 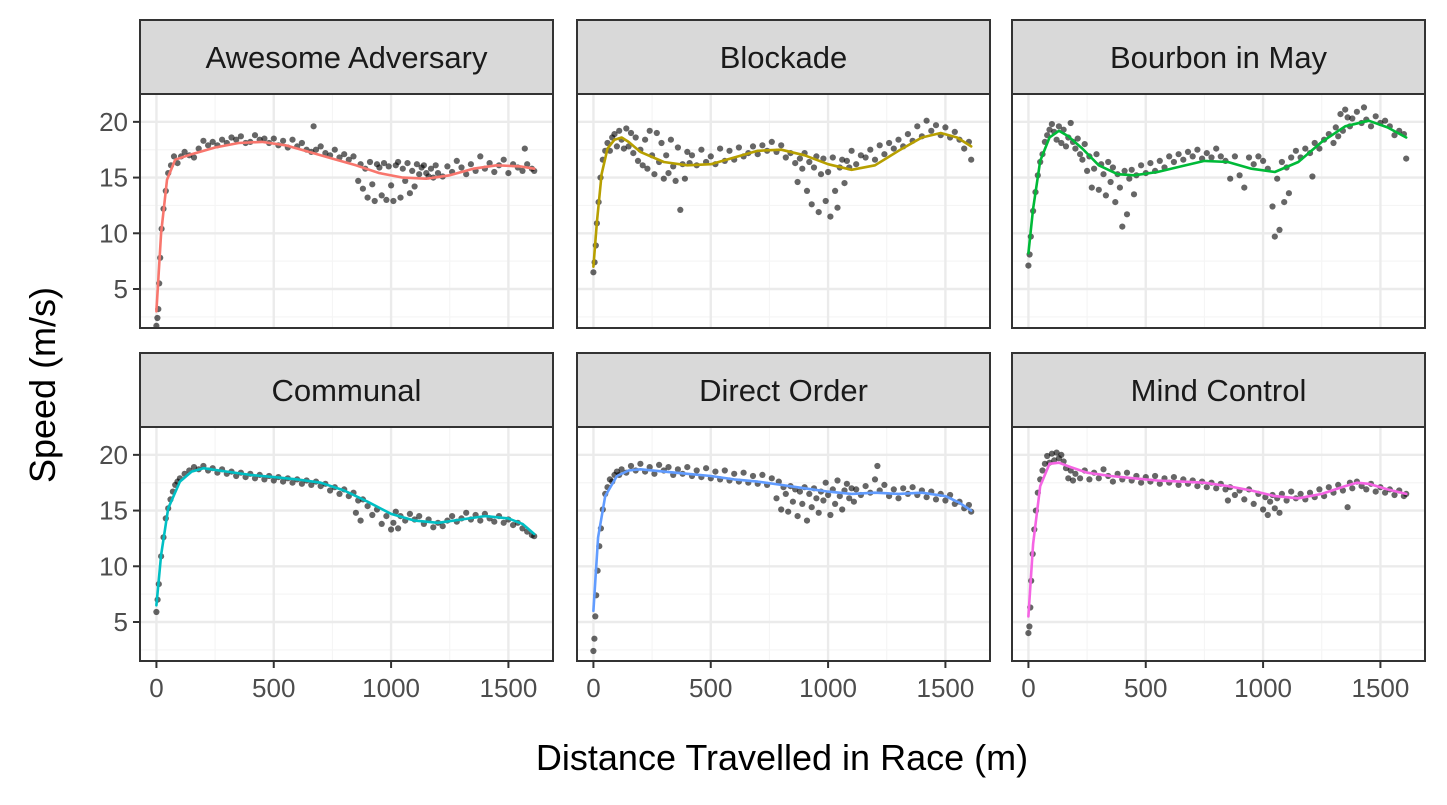 I want to click on panel-blockade: Blockade, so click(x=783, y=174).